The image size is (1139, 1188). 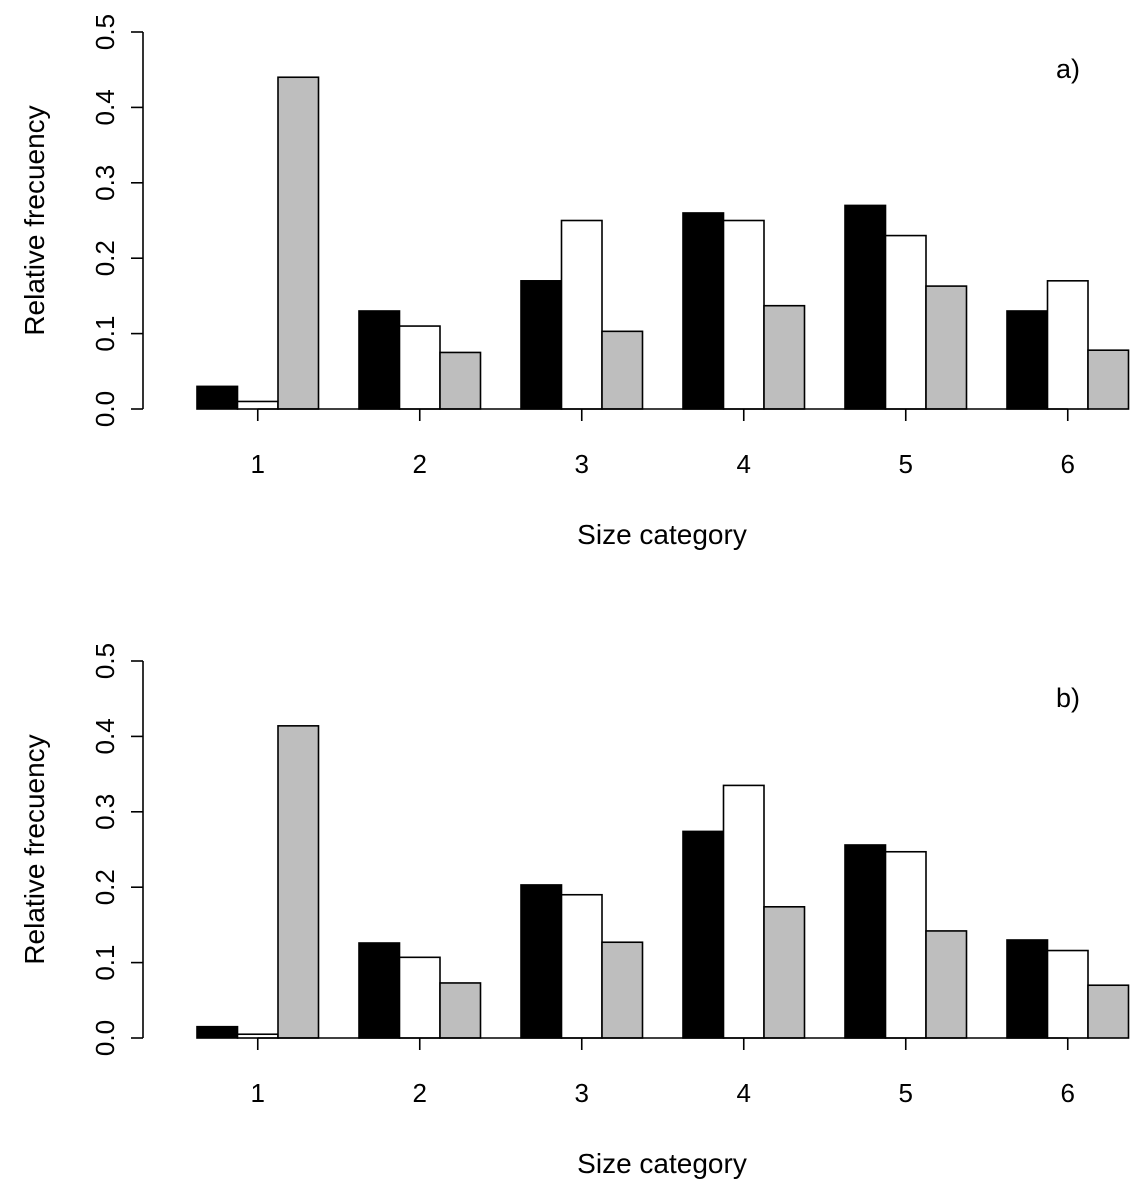 What do you see at coordinates (1068, 69) in the screenshot?
I see `panel-label: a)` at bounding box center [1068, 69].